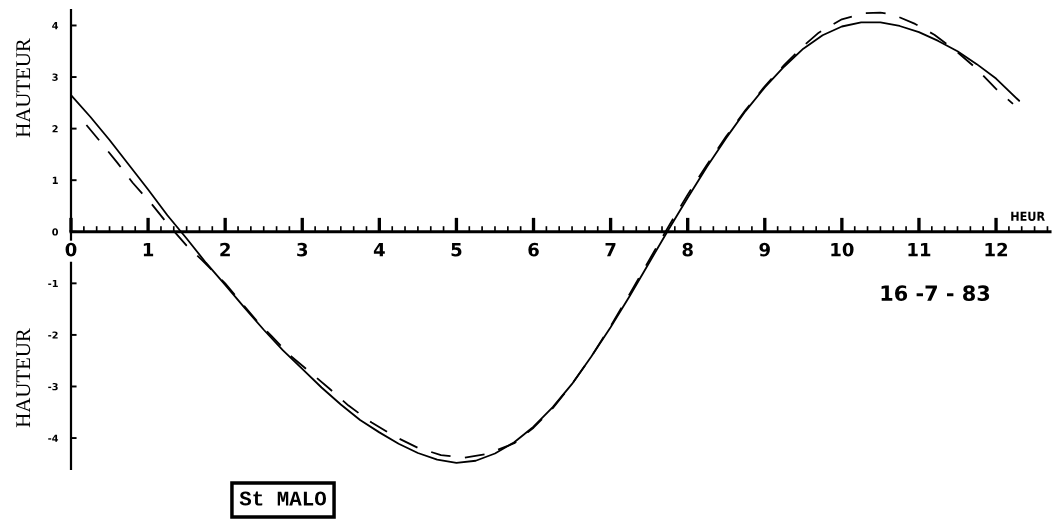  Describe the element at coordinates (456, 250) in the screenshot. I see `x-tick-label: 5` at that location.